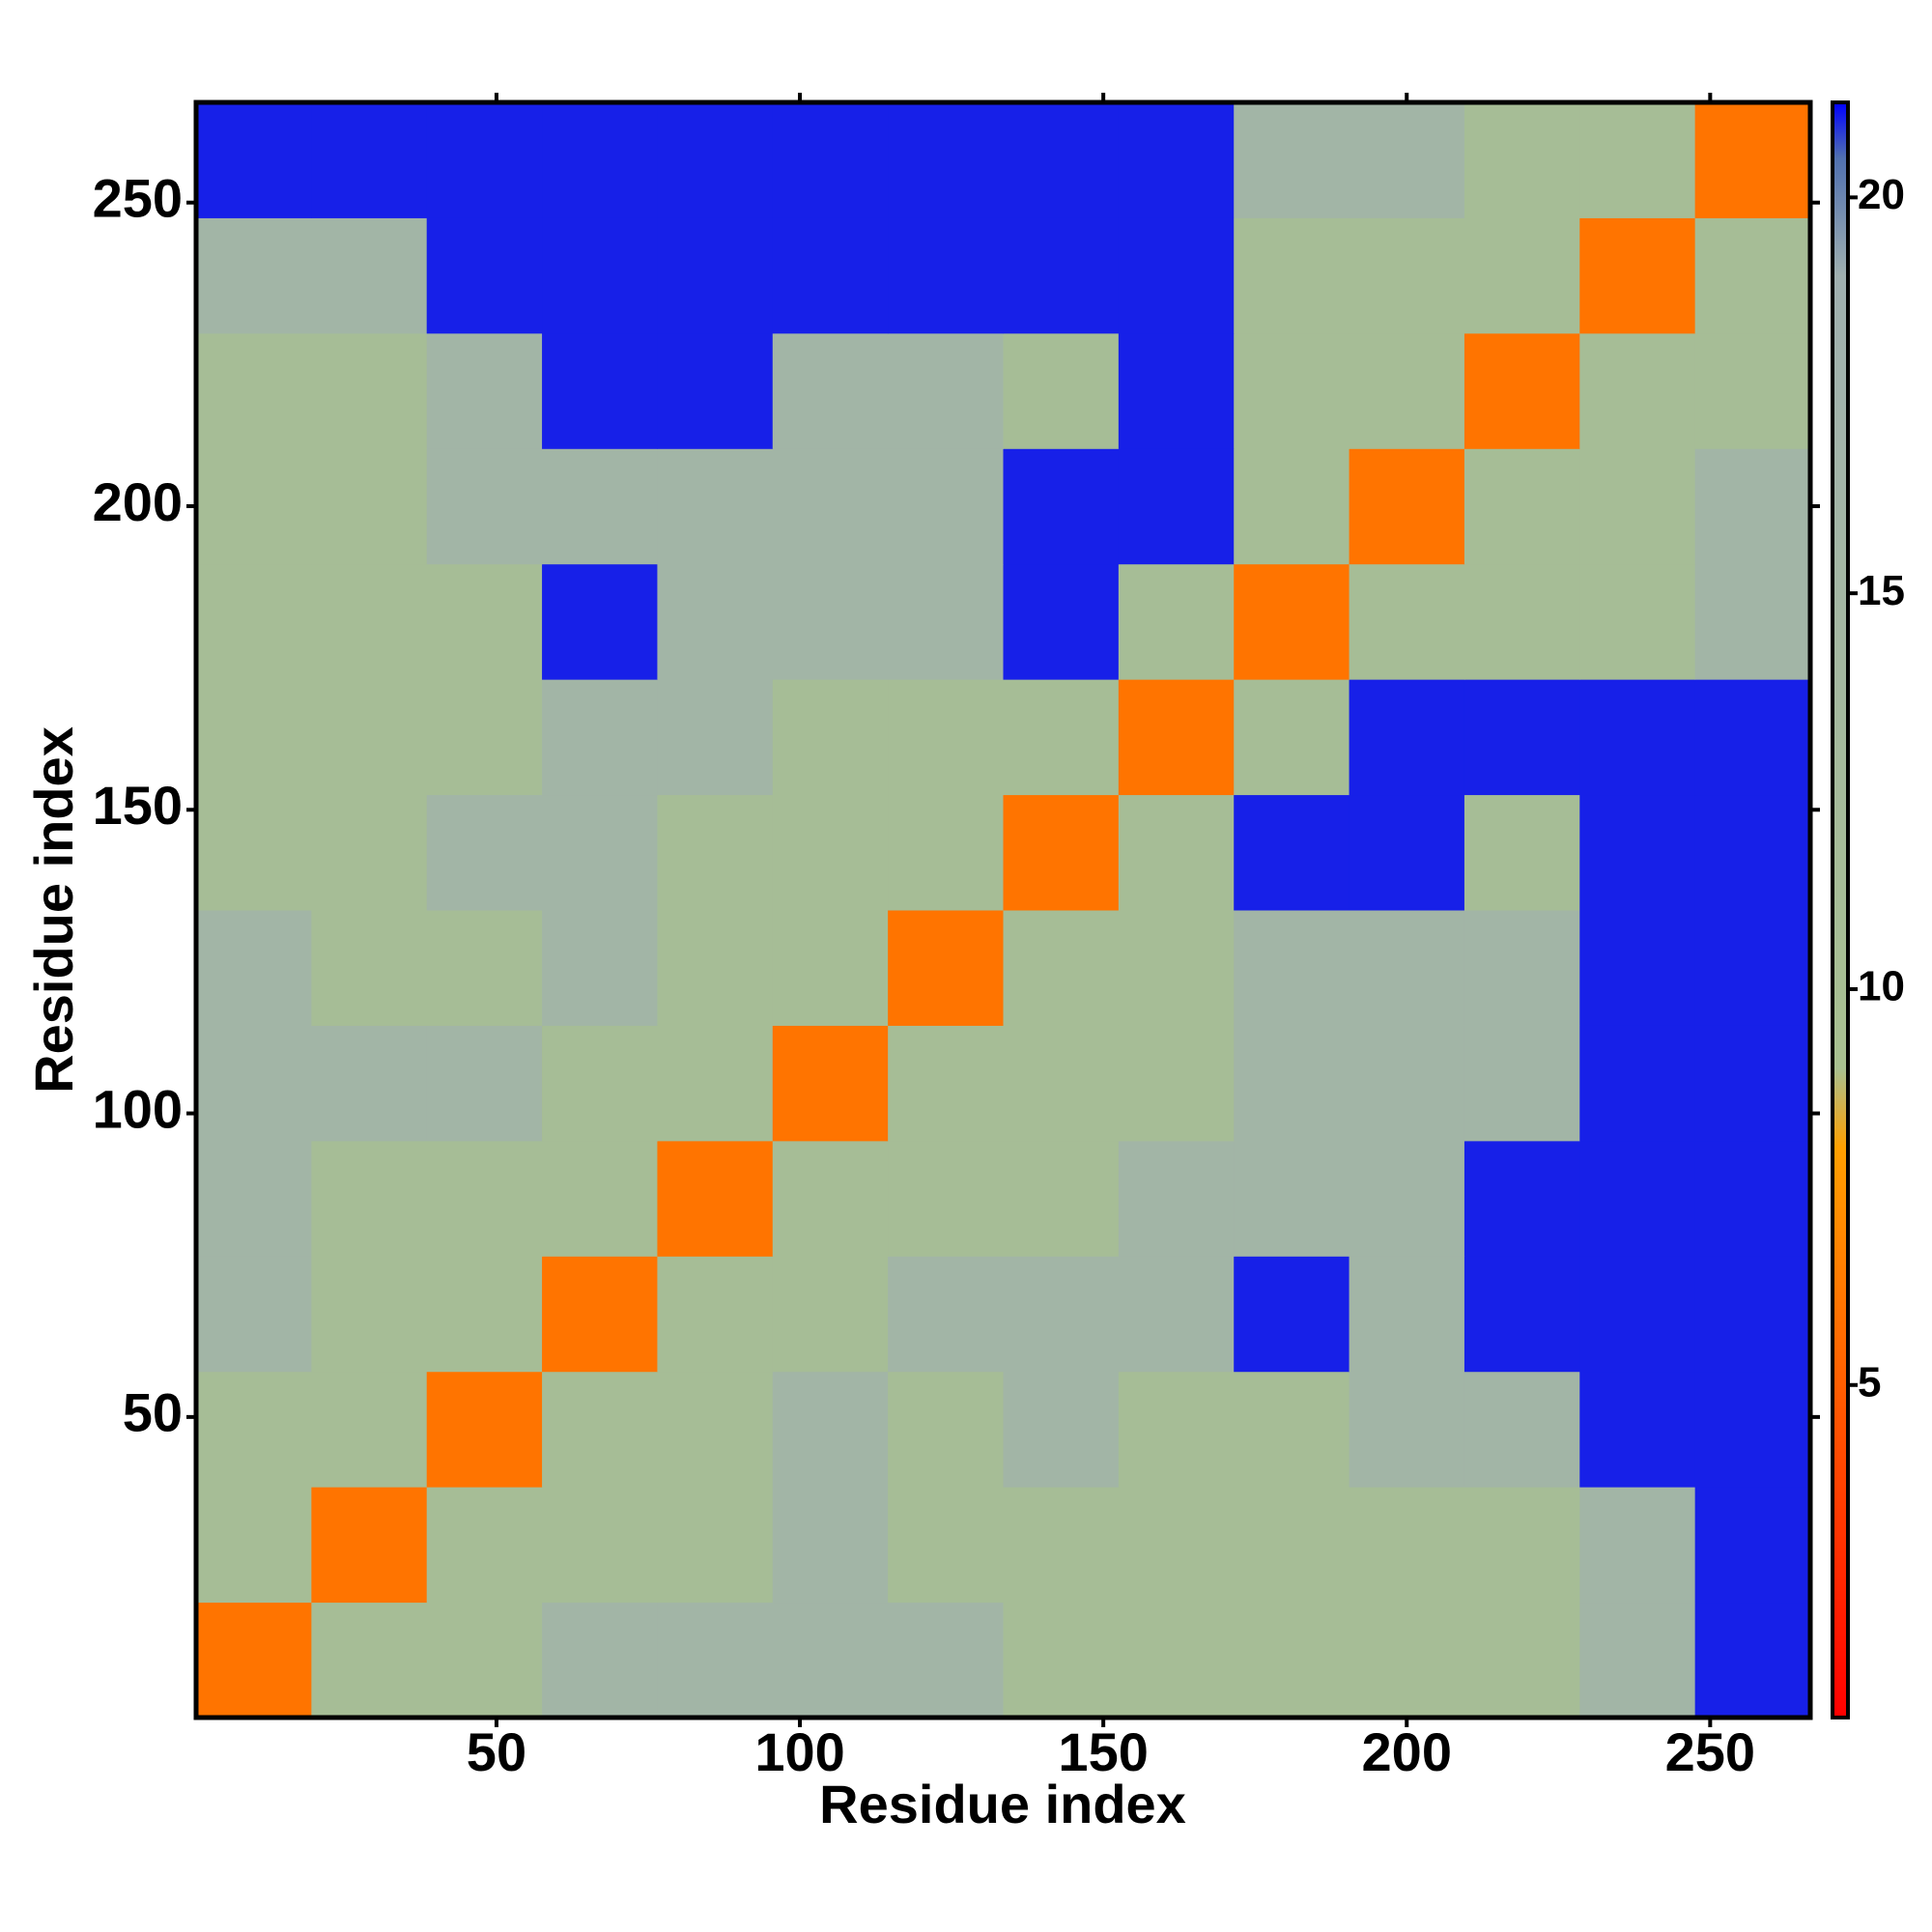  What do you see at coordinates (53, 910) in the screenshot?
I see `y-axis-label: Residue index` at bounding box center [53, 910].